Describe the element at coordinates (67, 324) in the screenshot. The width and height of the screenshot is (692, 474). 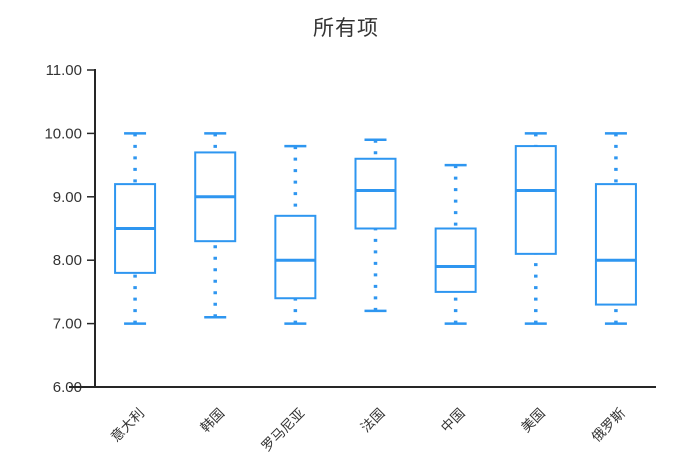
I see `y-tick-label: 7.00` at that location.